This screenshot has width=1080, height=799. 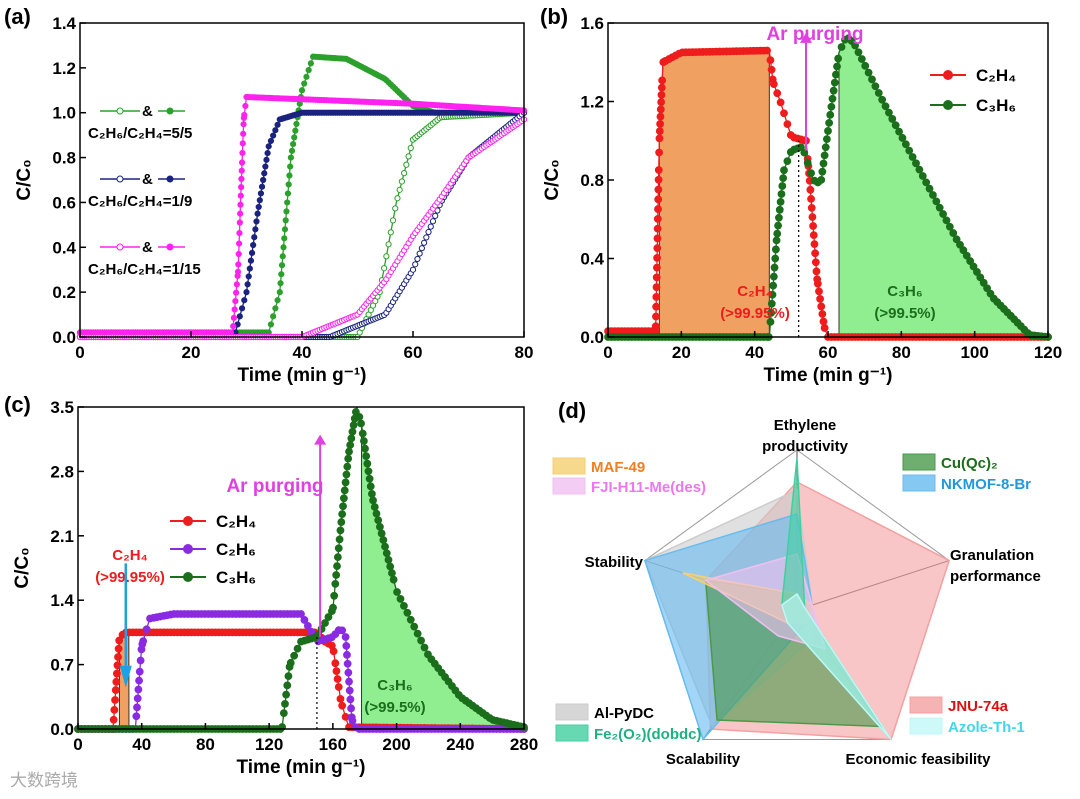 I want to click on watermark: 大数跨境, so click(x=44, y=780).